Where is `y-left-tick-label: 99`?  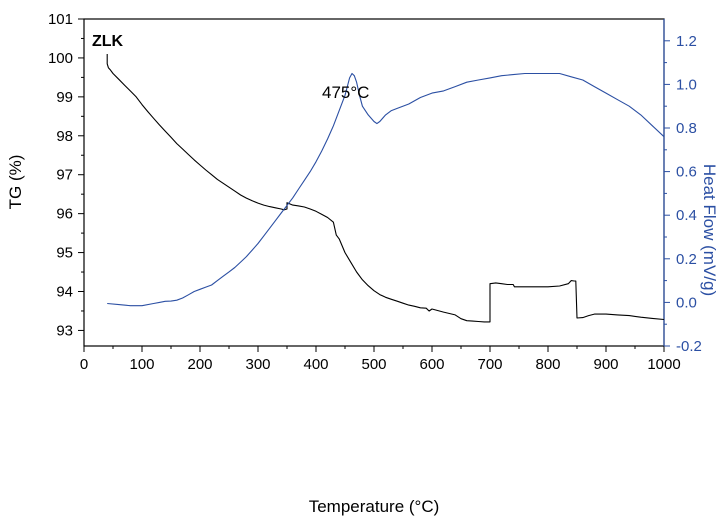
y-left-tick-label: 99 is located at coordinates (64, 97).